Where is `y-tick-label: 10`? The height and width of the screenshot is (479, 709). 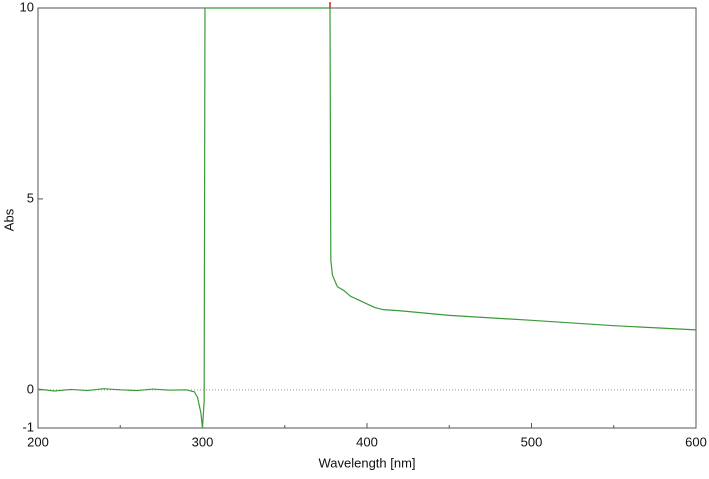
y-tick-label: 10 is located at coordinates (27, 7).